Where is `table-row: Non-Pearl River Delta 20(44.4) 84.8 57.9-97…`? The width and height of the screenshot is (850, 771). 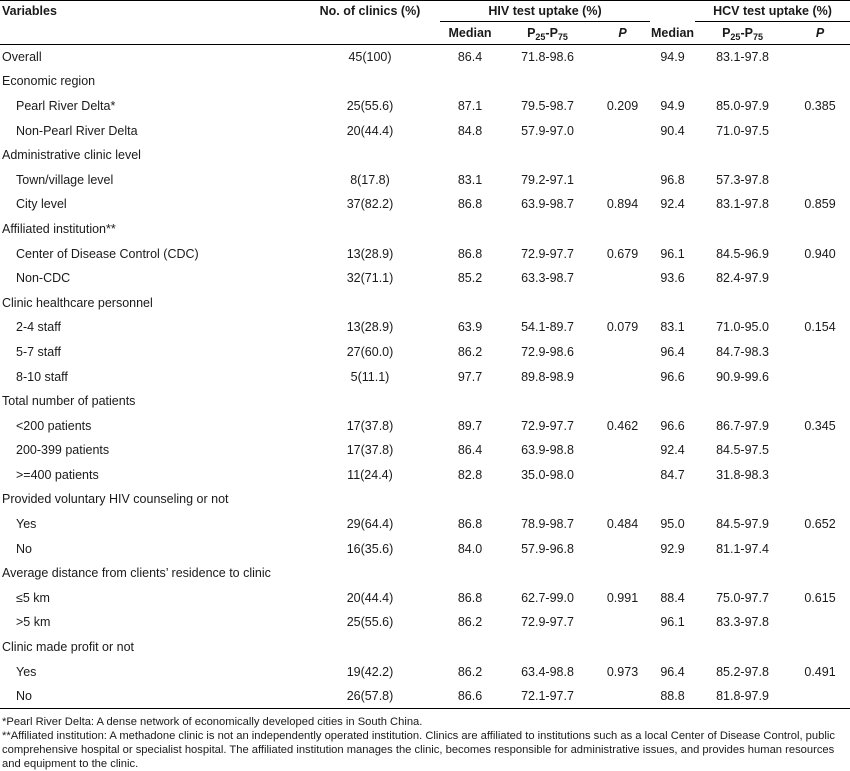 table-row: Non-Pearl River Delta 20(44.4) 84.8 57.9-97… is located at coordinates (425, 130).